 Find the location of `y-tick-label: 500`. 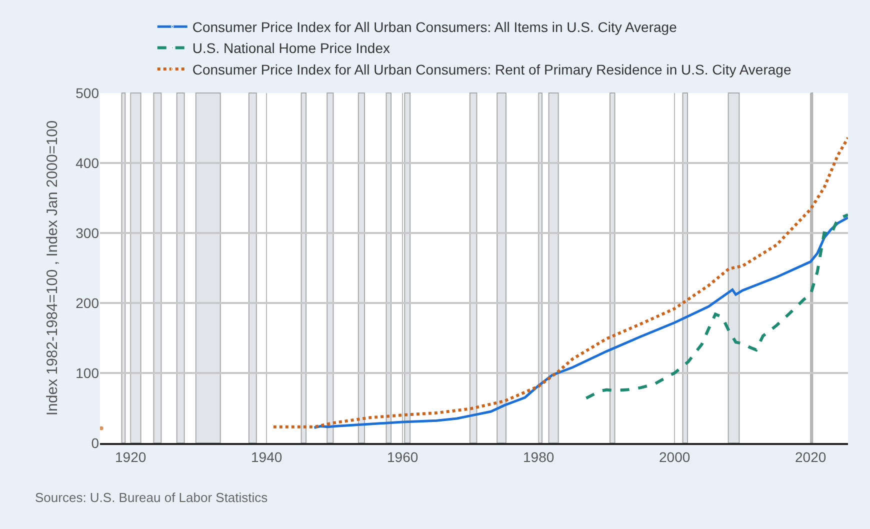

y-tick-label: 500 is located at coordinates (88, 92).